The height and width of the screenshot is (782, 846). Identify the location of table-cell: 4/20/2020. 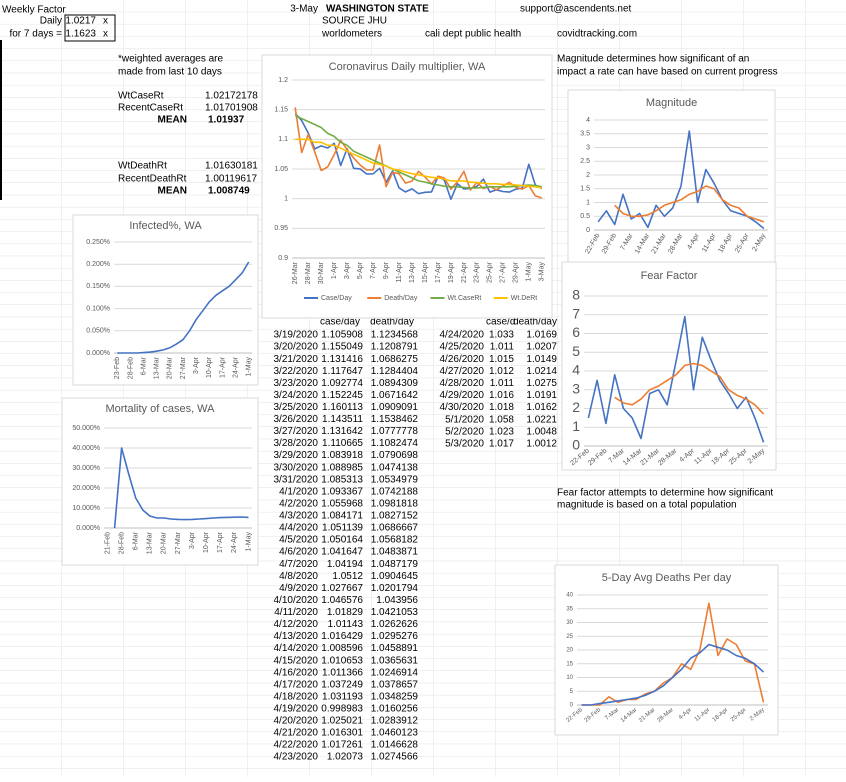
(296, 721).